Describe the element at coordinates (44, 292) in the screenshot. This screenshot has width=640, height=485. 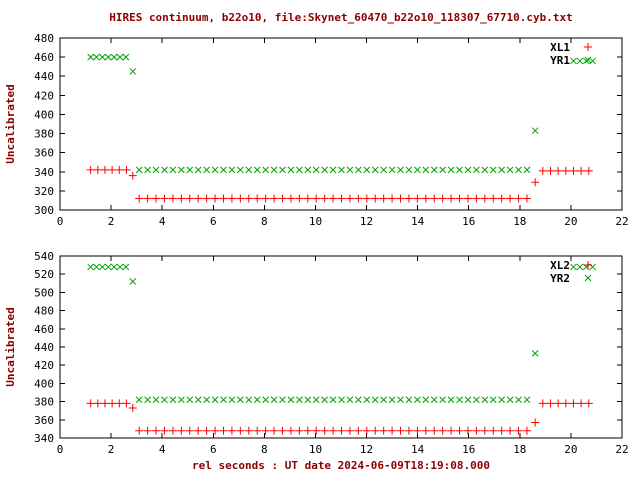
I see `y-tick-label: 500` at that location.